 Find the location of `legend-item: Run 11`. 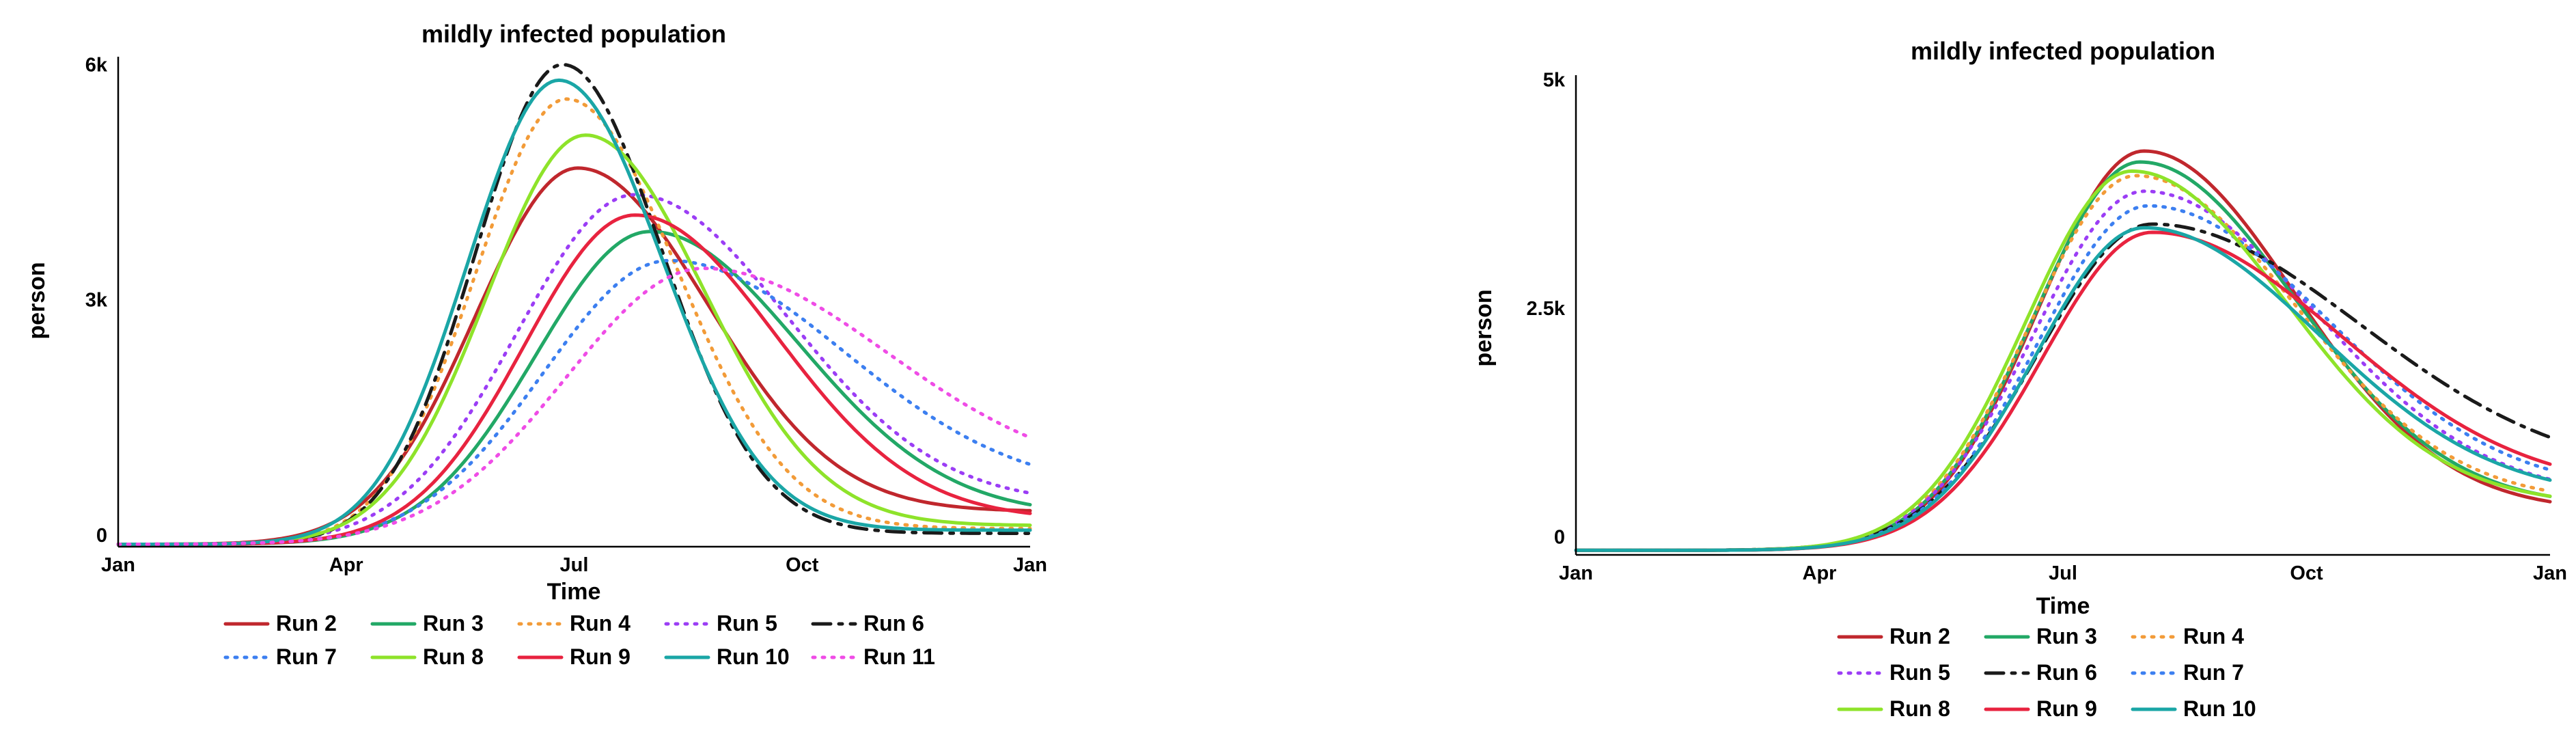

legend-item: Run 11 is located at coordinates (873, 656).